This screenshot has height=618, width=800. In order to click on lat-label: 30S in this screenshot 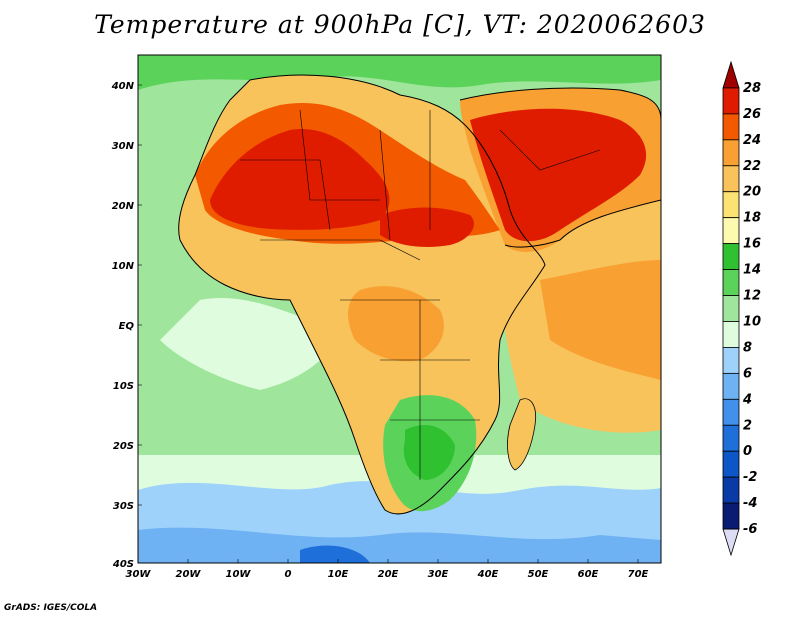, I will do `click(123, 506)`.